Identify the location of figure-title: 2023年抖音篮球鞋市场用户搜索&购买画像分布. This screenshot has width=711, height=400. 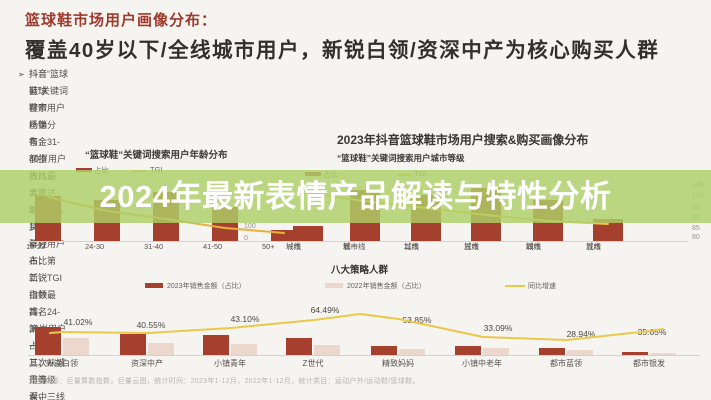
(463, 140).